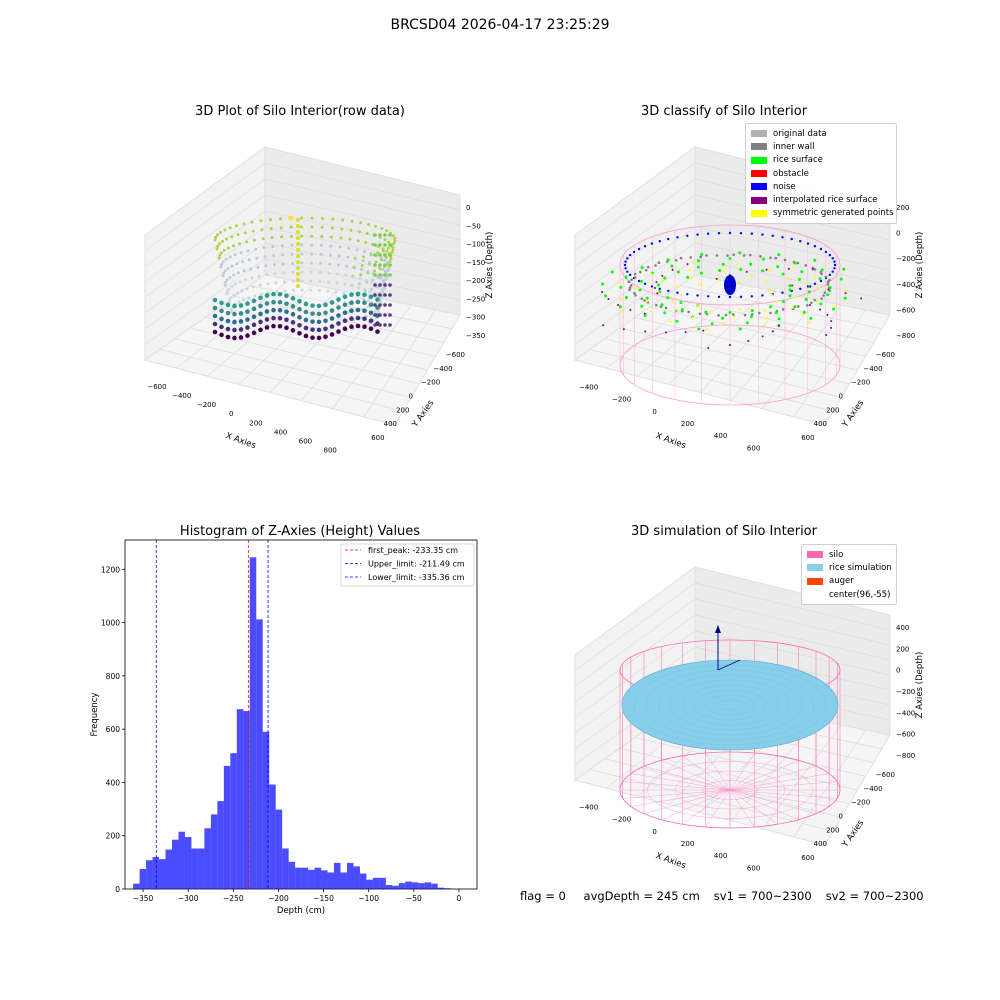 This screenshot has width=1000, height=1000. What do you see at coordinates (475, 299) in the screenshot?
I see `raw-z-tick: −250` at bounding box center [475, 299].